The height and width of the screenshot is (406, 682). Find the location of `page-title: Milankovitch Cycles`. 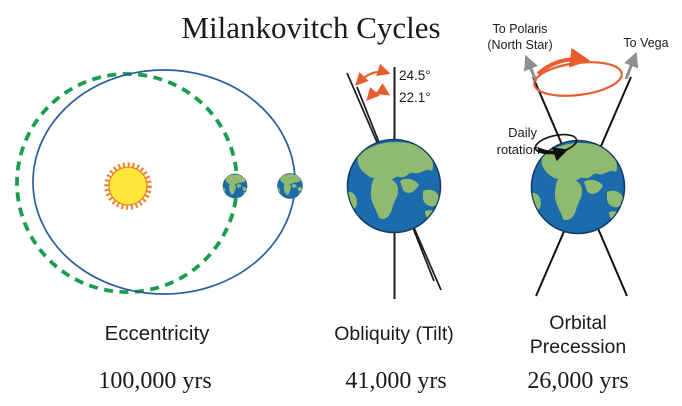

page-title: Milankovitch Cycles is located at coordinates (310, 27).